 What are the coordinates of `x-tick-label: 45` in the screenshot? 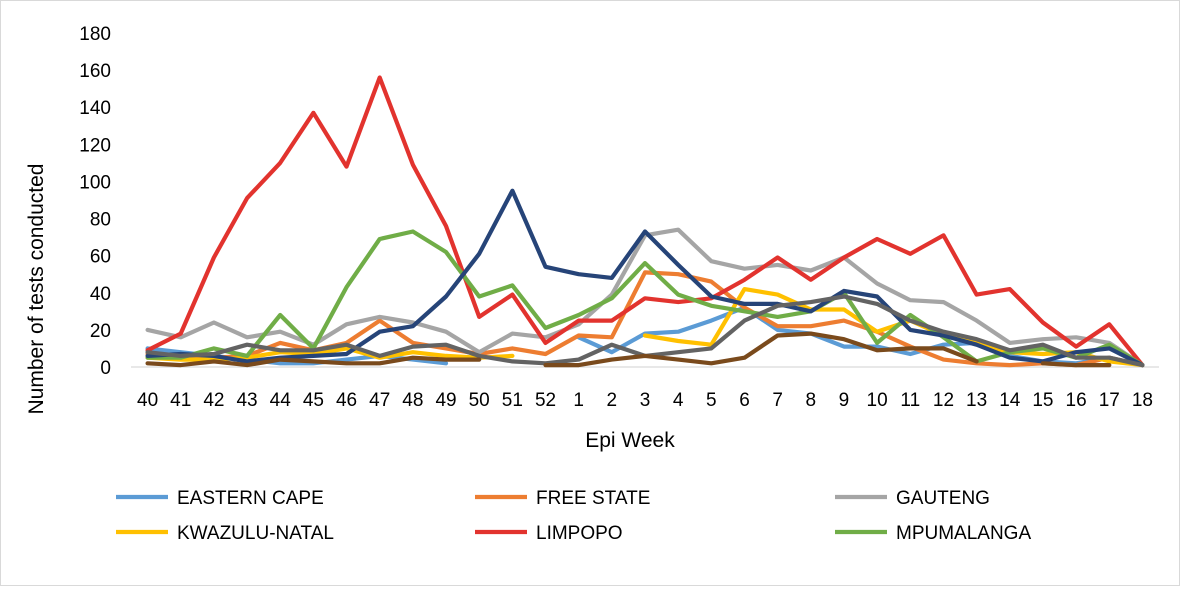 It's located at (313, 400).